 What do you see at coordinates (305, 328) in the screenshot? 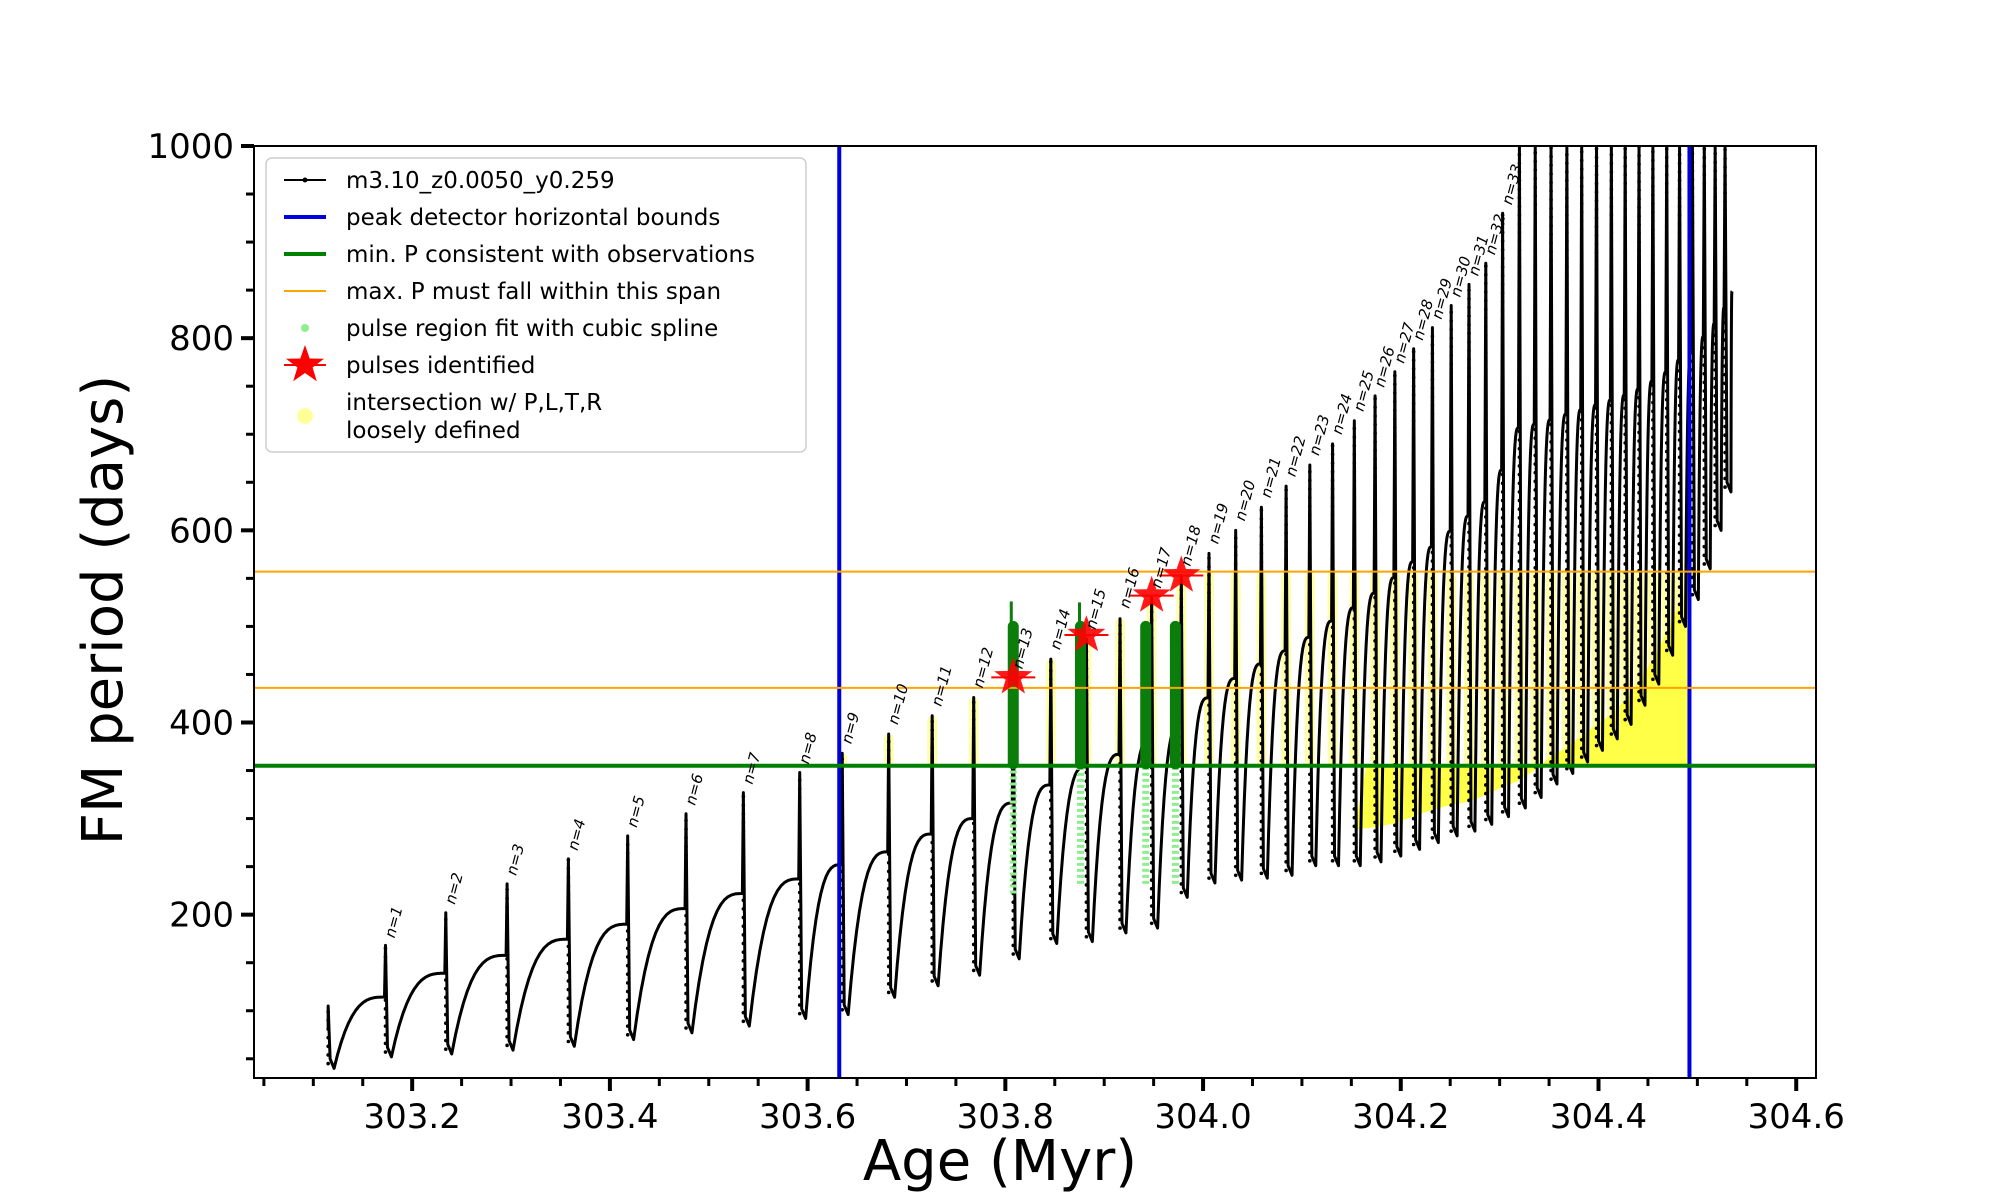
I see `legend-swatch-dot` at bounding box center [305, 328].